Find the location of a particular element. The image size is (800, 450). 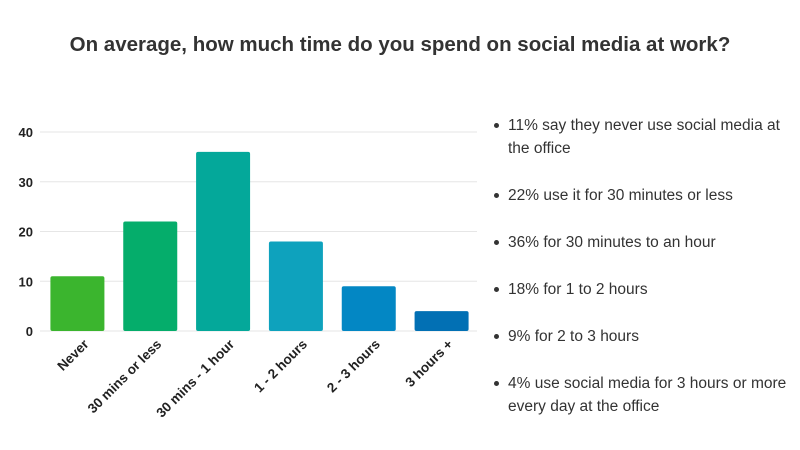

x-tick-label: 2 - 3 hours is located at coordinates (353, 366).